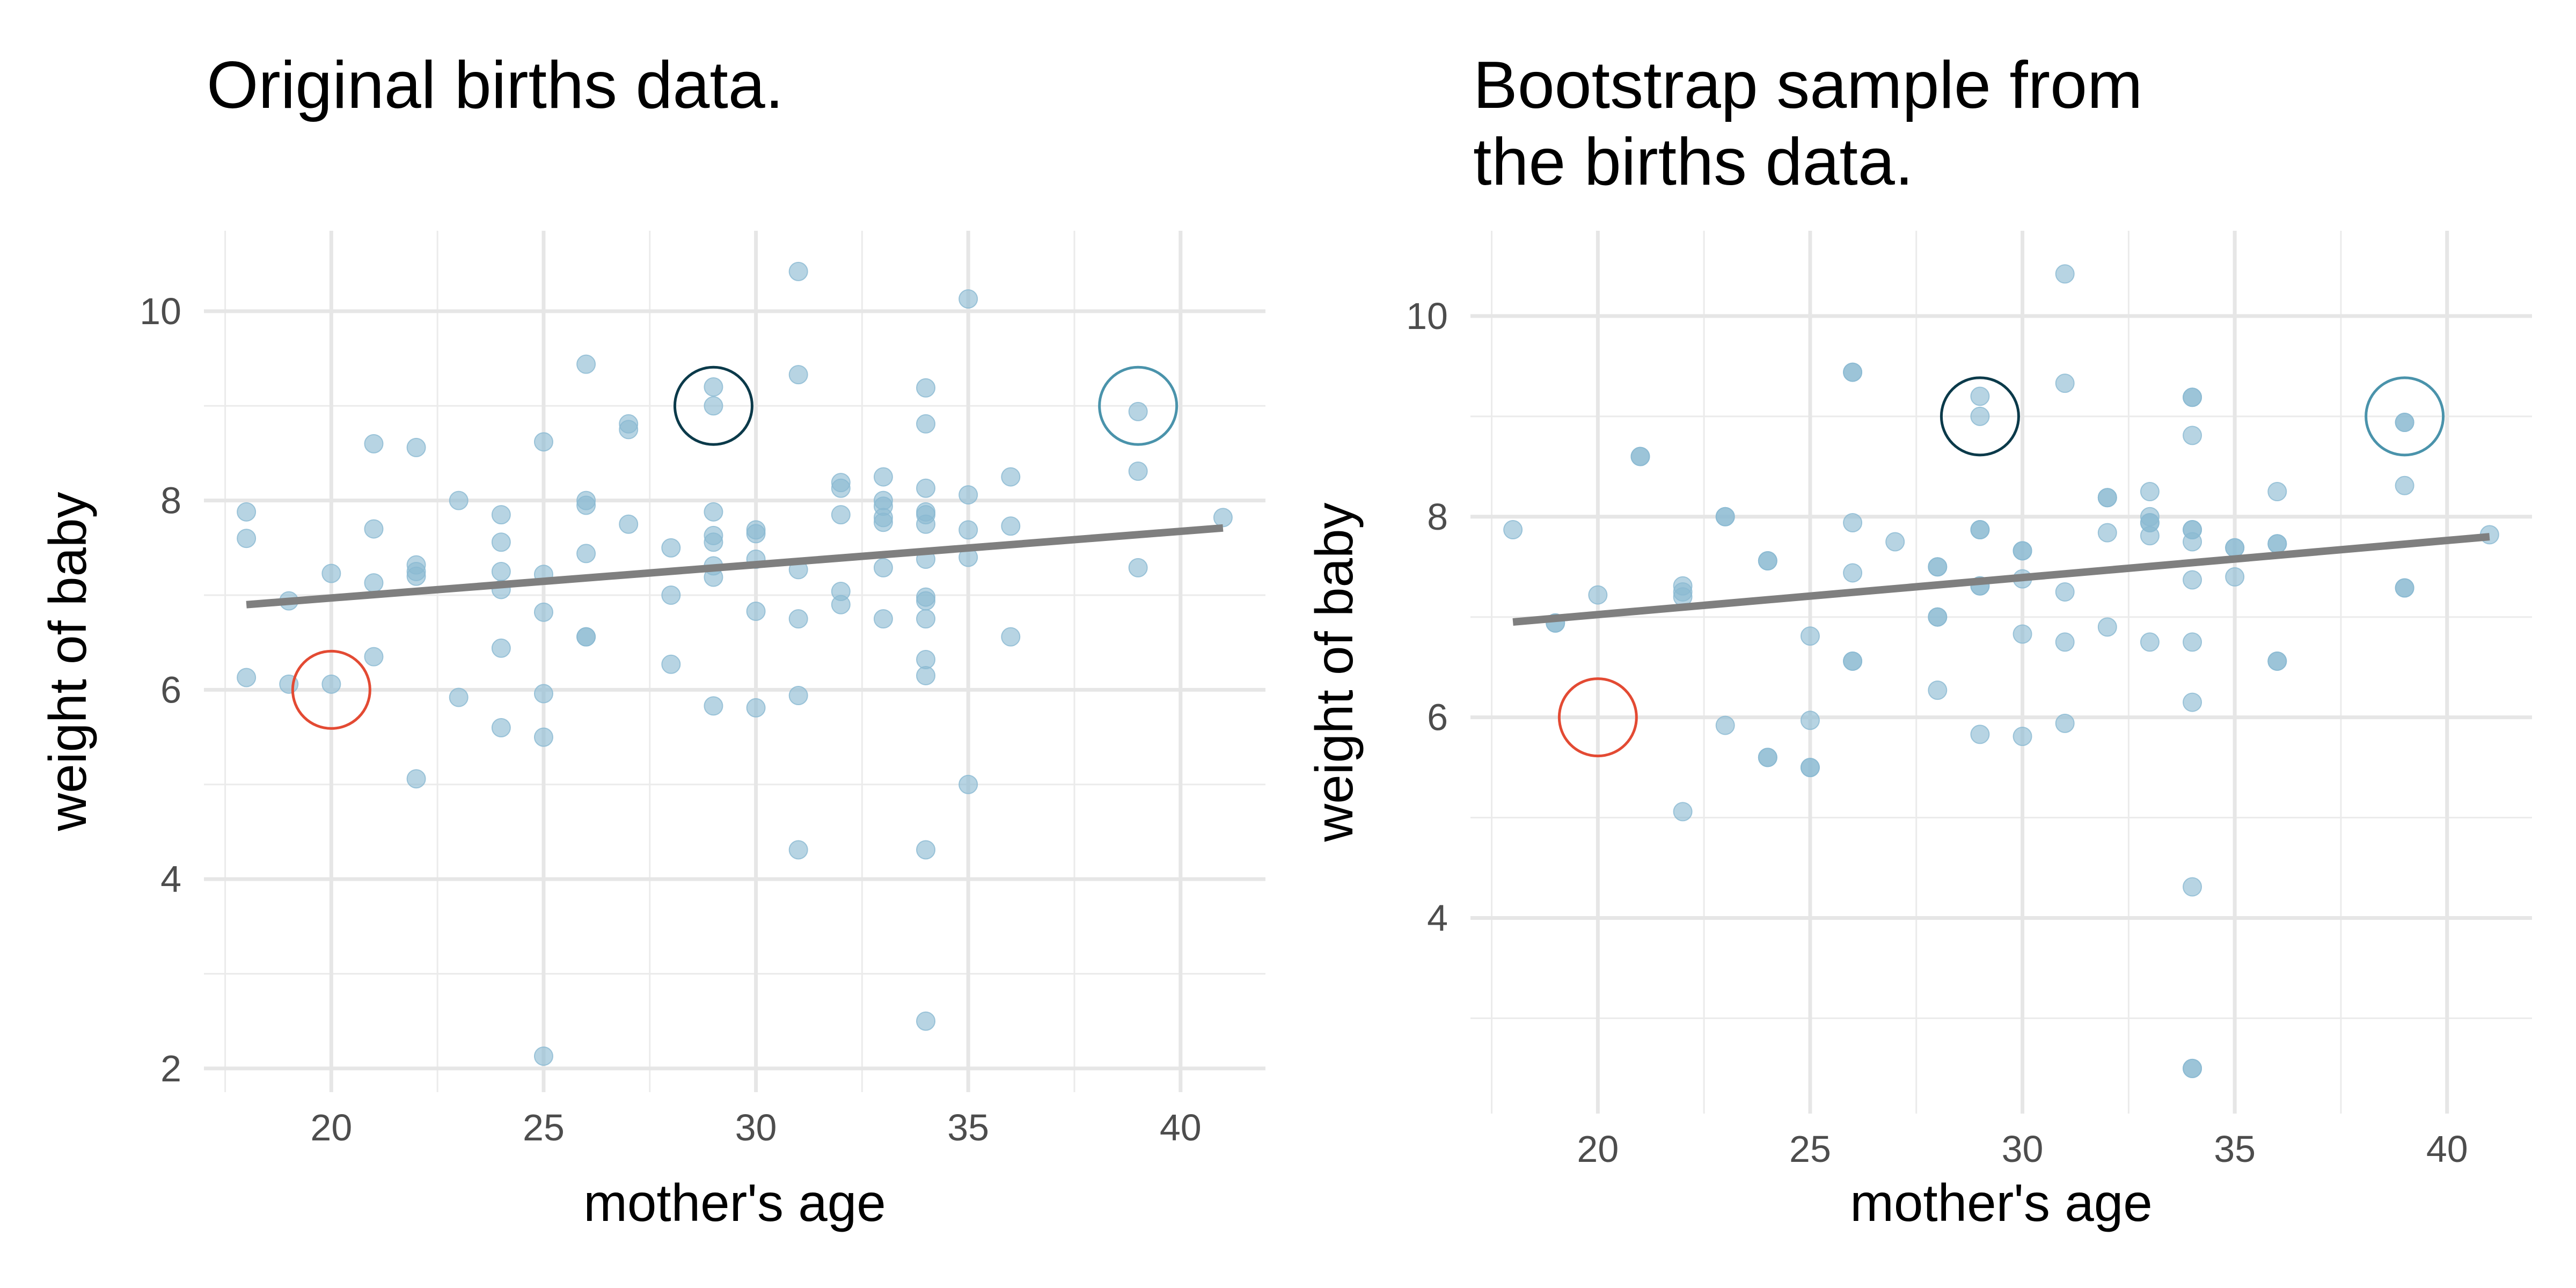 The width and height of the screenshot is (2576, 1288). I want to click on y-tick-label: 2, so click(170, 1068).